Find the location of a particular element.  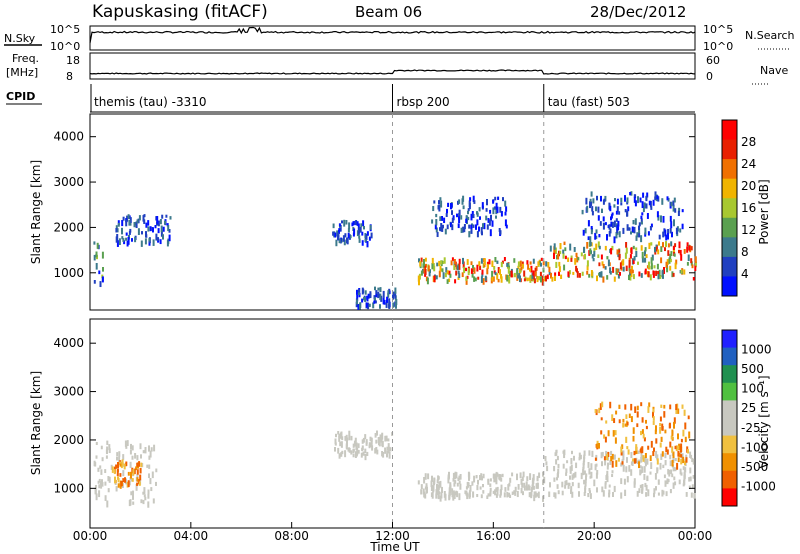

colorbar-tick-label: -500 is located at coordinates (754, 467).